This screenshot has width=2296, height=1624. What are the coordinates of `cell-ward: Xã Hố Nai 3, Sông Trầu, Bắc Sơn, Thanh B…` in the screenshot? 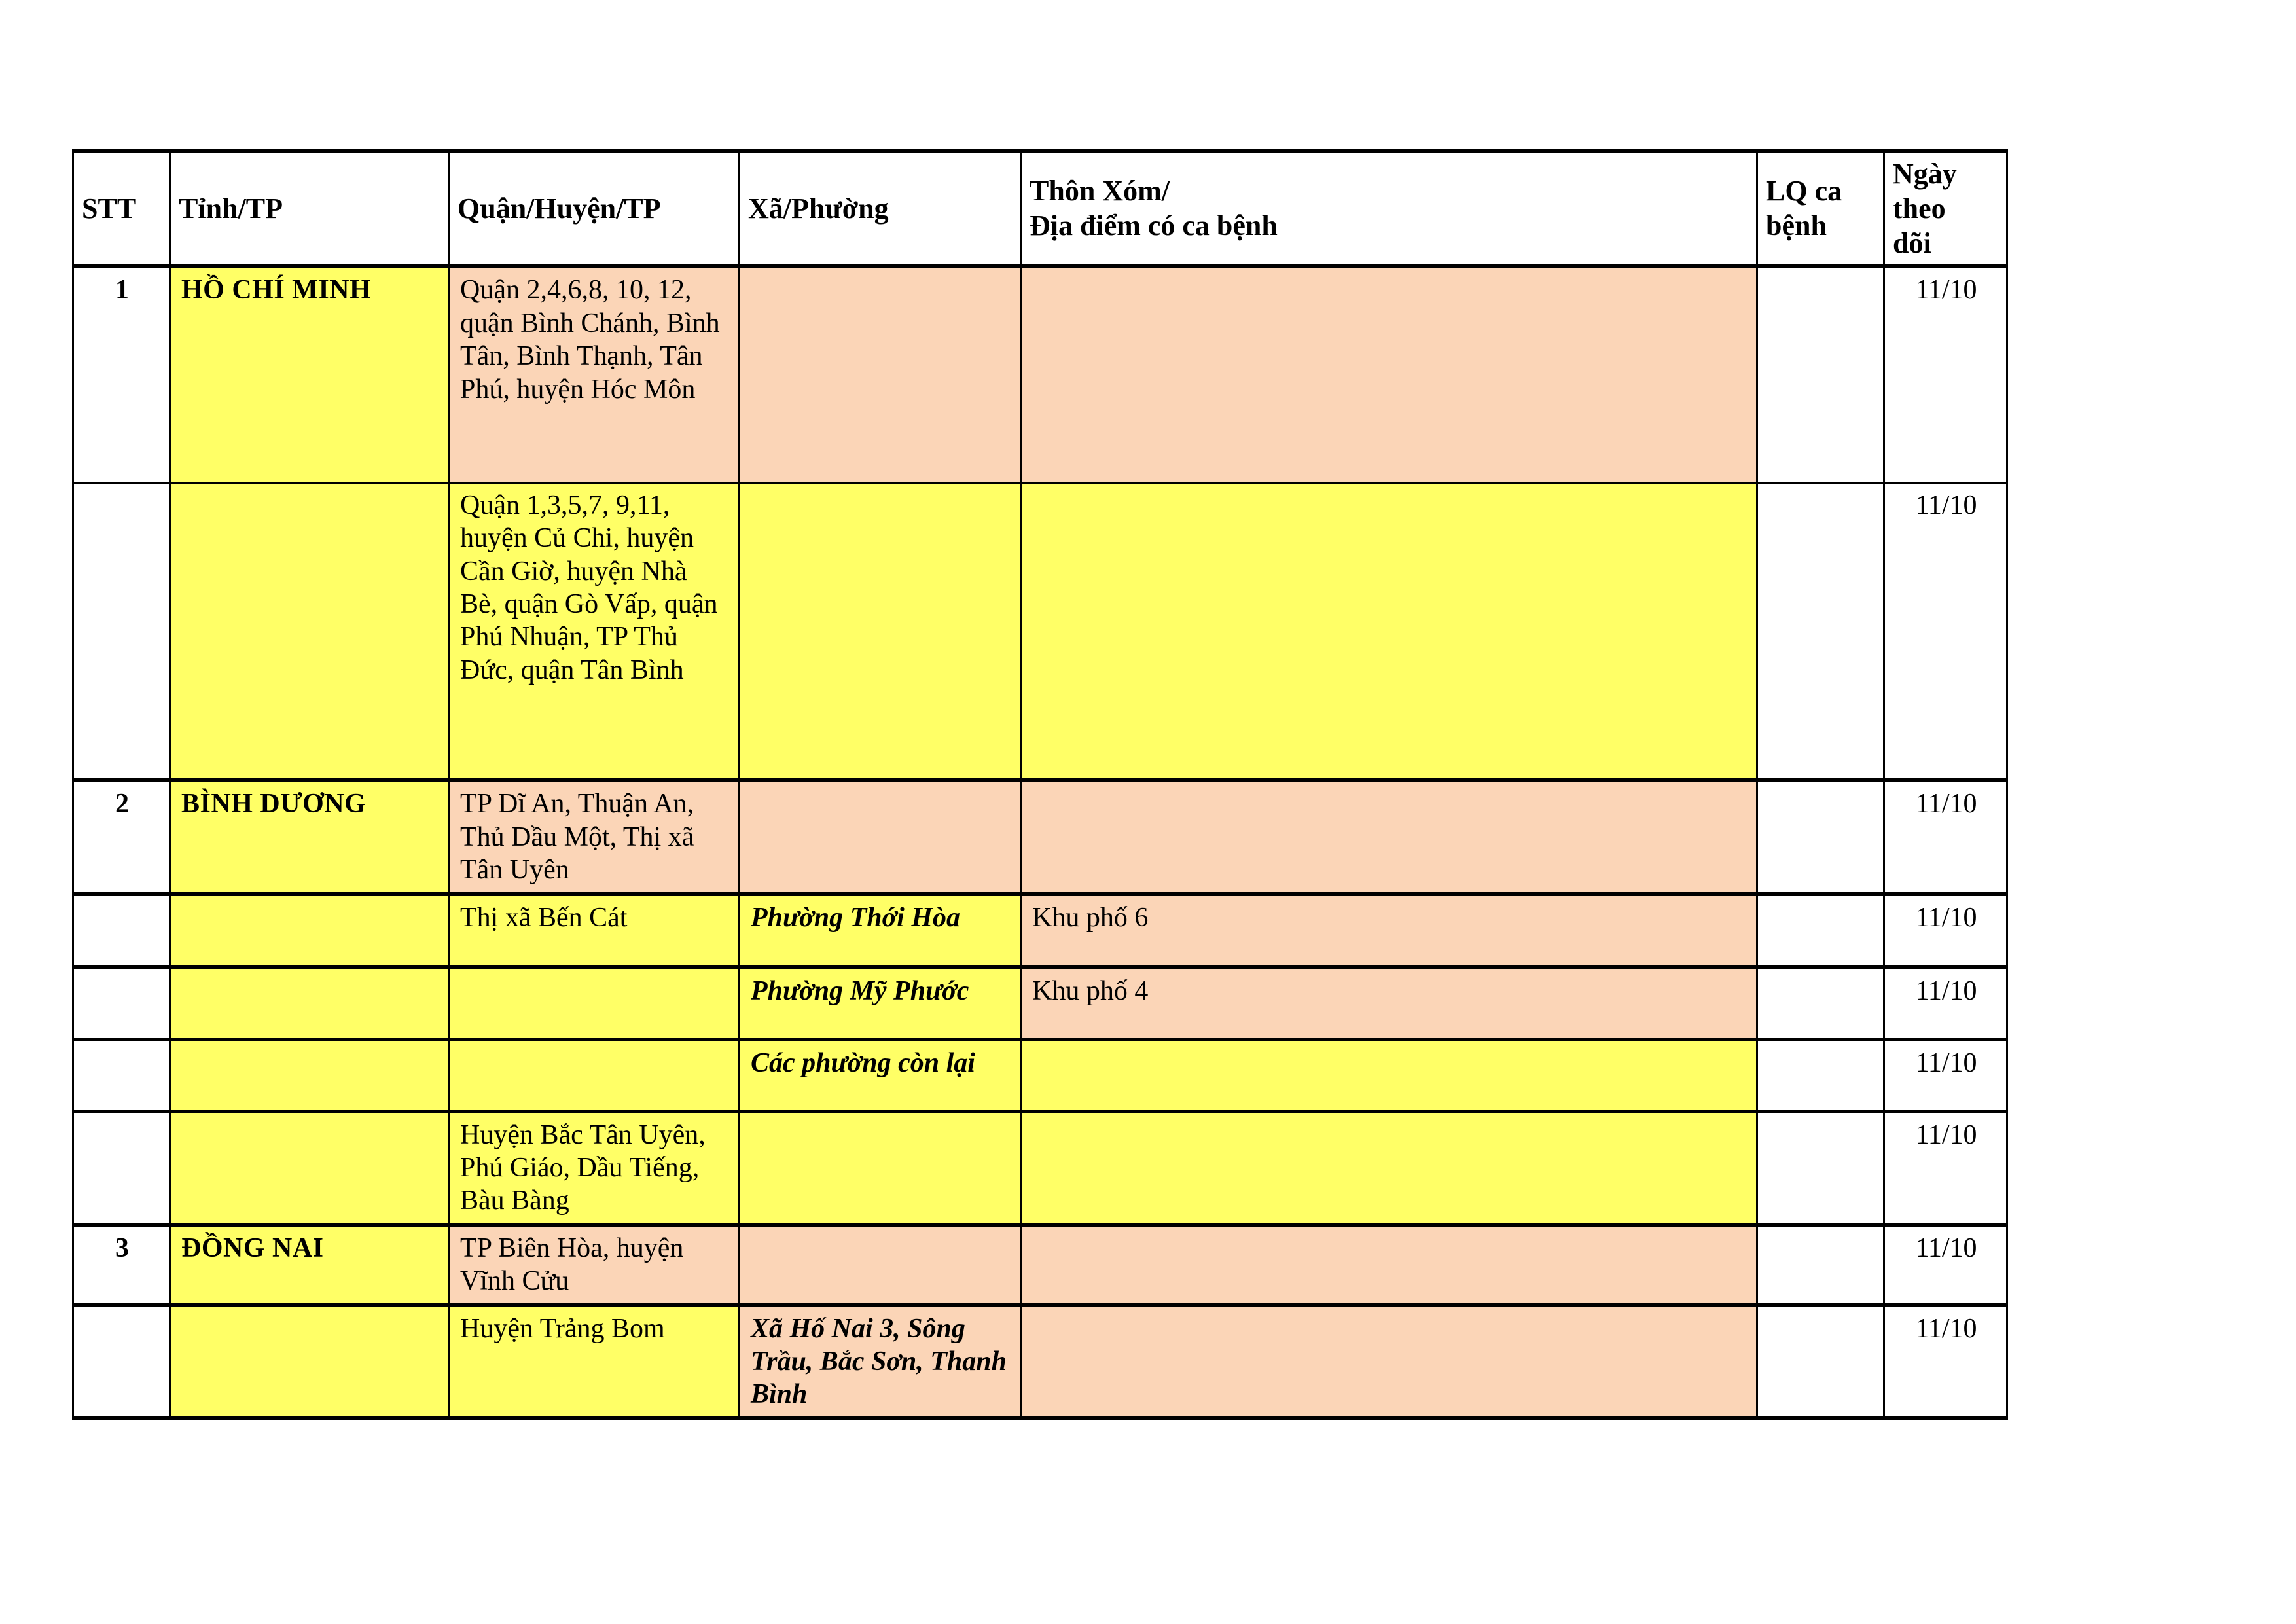 It's located at (880, 1362).